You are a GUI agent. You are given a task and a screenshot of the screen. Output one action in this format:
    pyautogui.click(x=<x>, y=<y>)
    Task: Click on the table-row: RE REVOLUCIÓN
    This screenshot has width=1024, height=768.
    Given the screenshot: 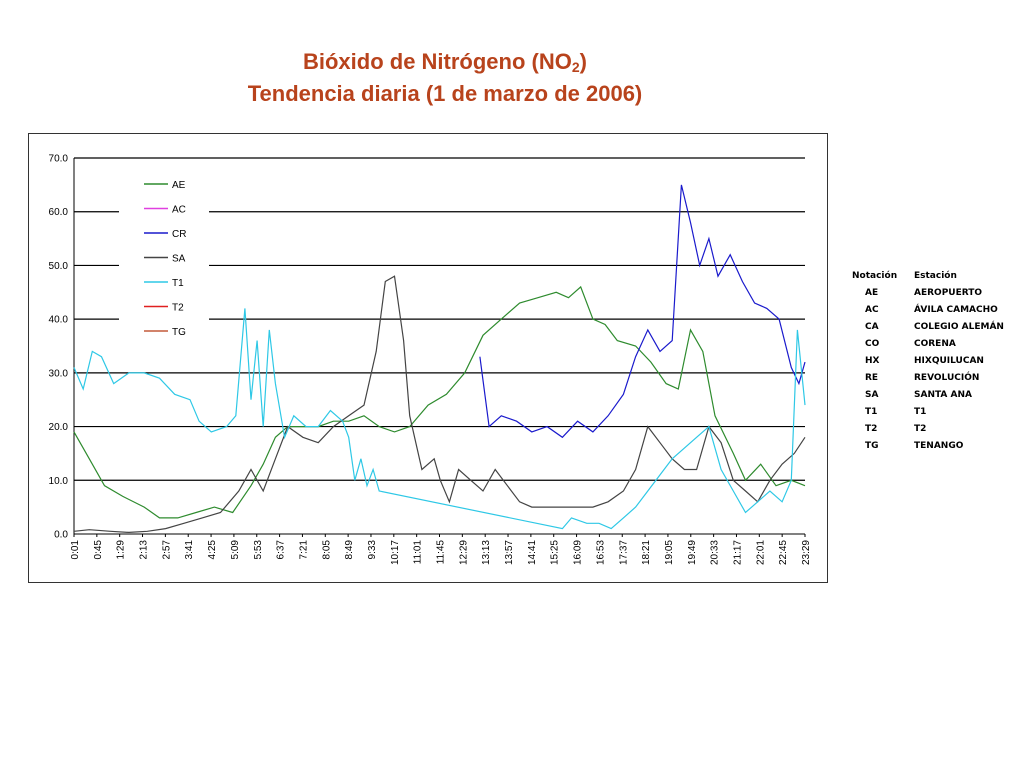 What is the action you would take?
    pyautogui.click(x=928, y=377)
    